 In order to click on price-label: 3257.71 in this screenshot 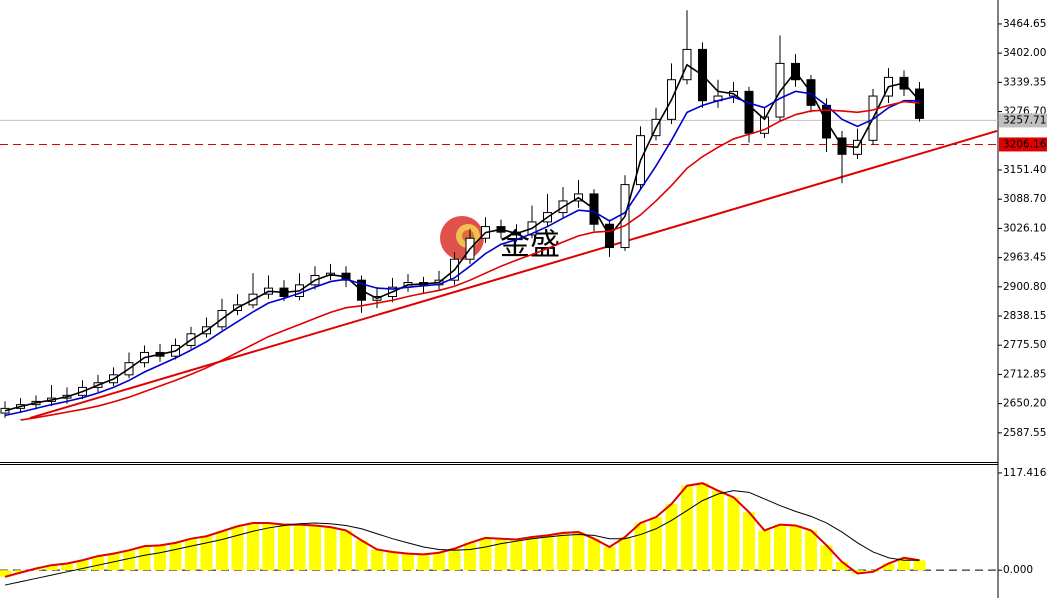, I will do `click(1024, 120)`.